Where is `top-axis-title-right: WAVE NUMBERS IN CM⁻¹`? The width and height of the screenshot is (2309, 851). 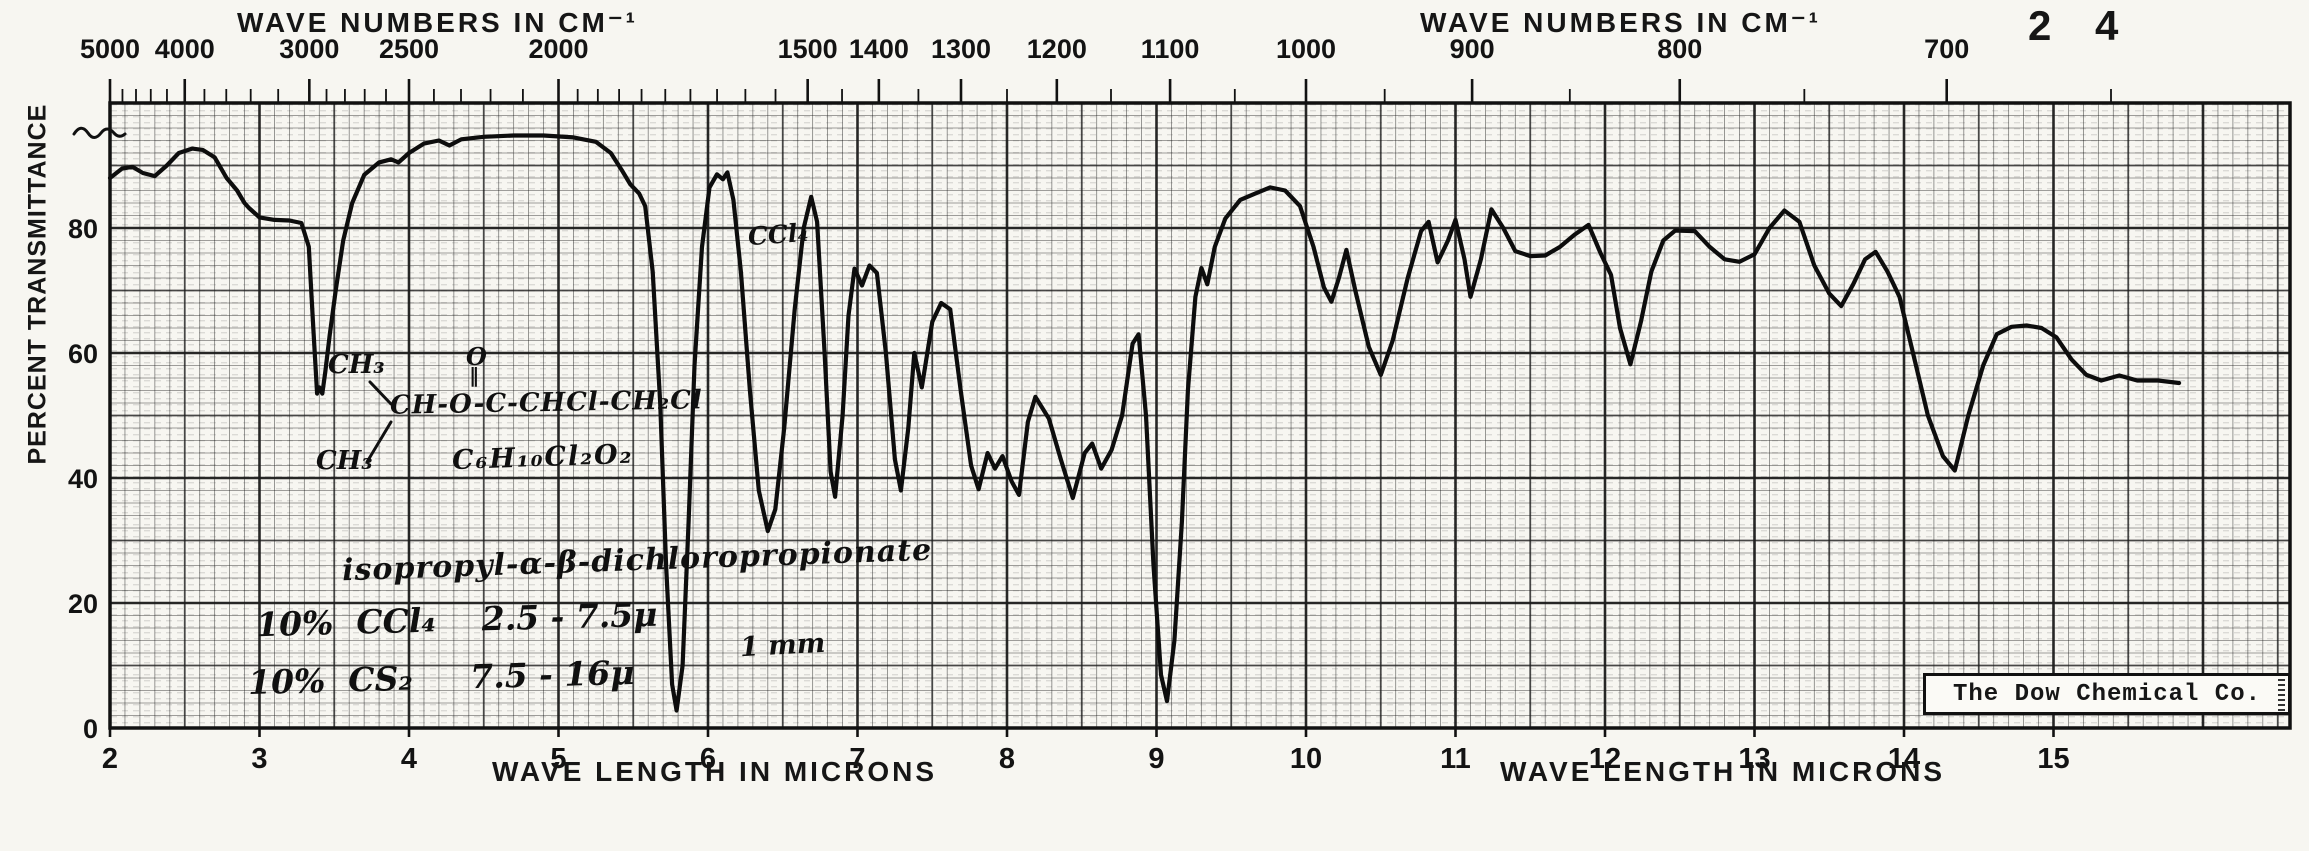 top-axis-title-right: WAVE NUMBERS IN CM⁻¹ is located at coordinates (1620, 22).